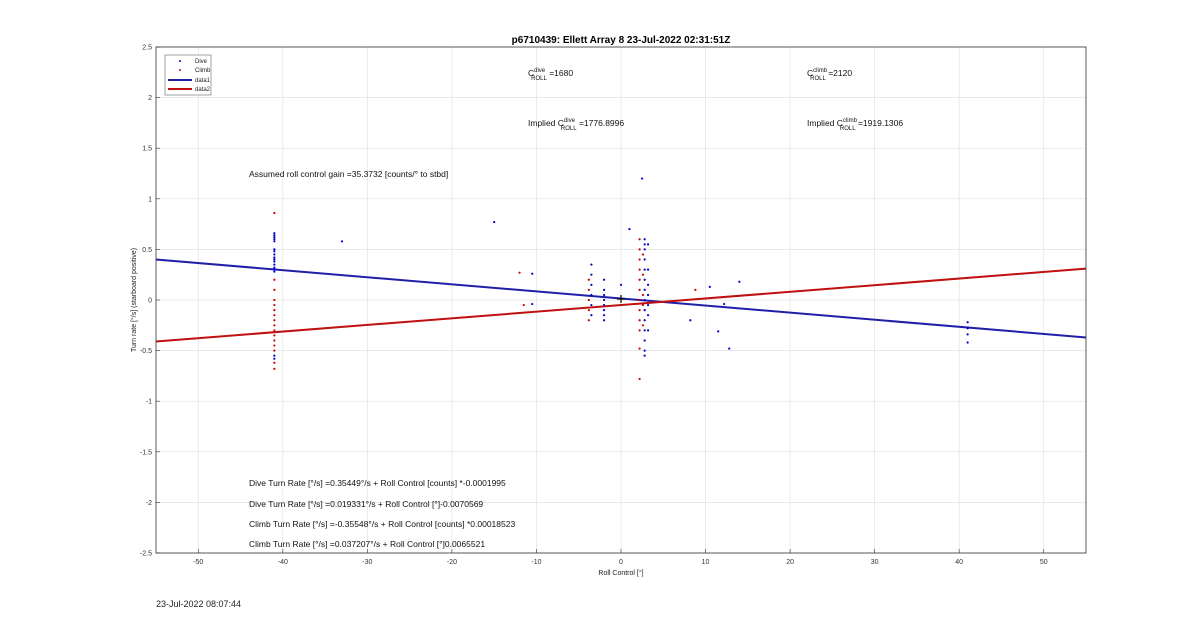  What do you see at coordinates (147, 250) in the screenshot?
I see `y-tick-label: 0.5` at bounding box center [147, 250].